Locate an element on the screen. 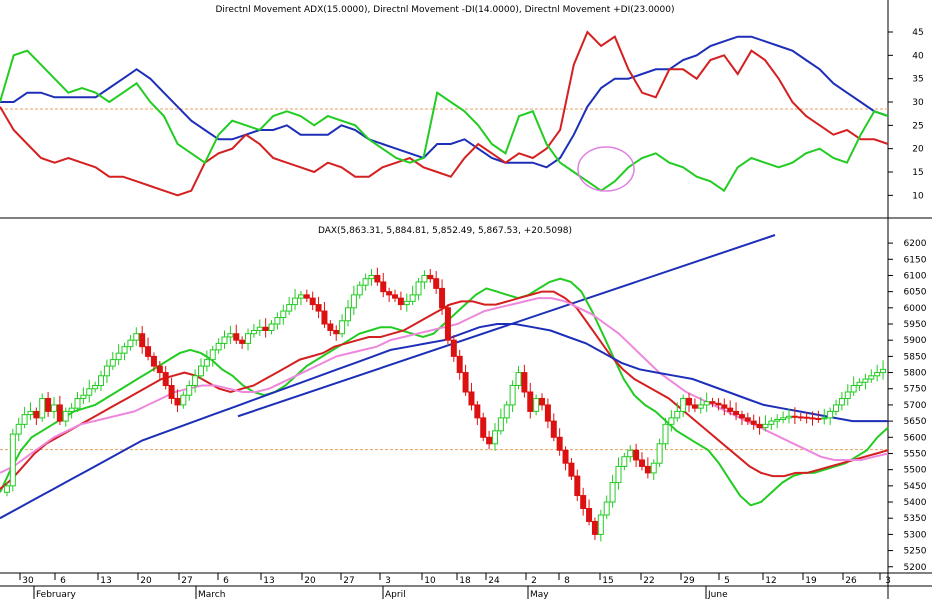  x-tick-label: 24 is located at coordinates (494, 581).